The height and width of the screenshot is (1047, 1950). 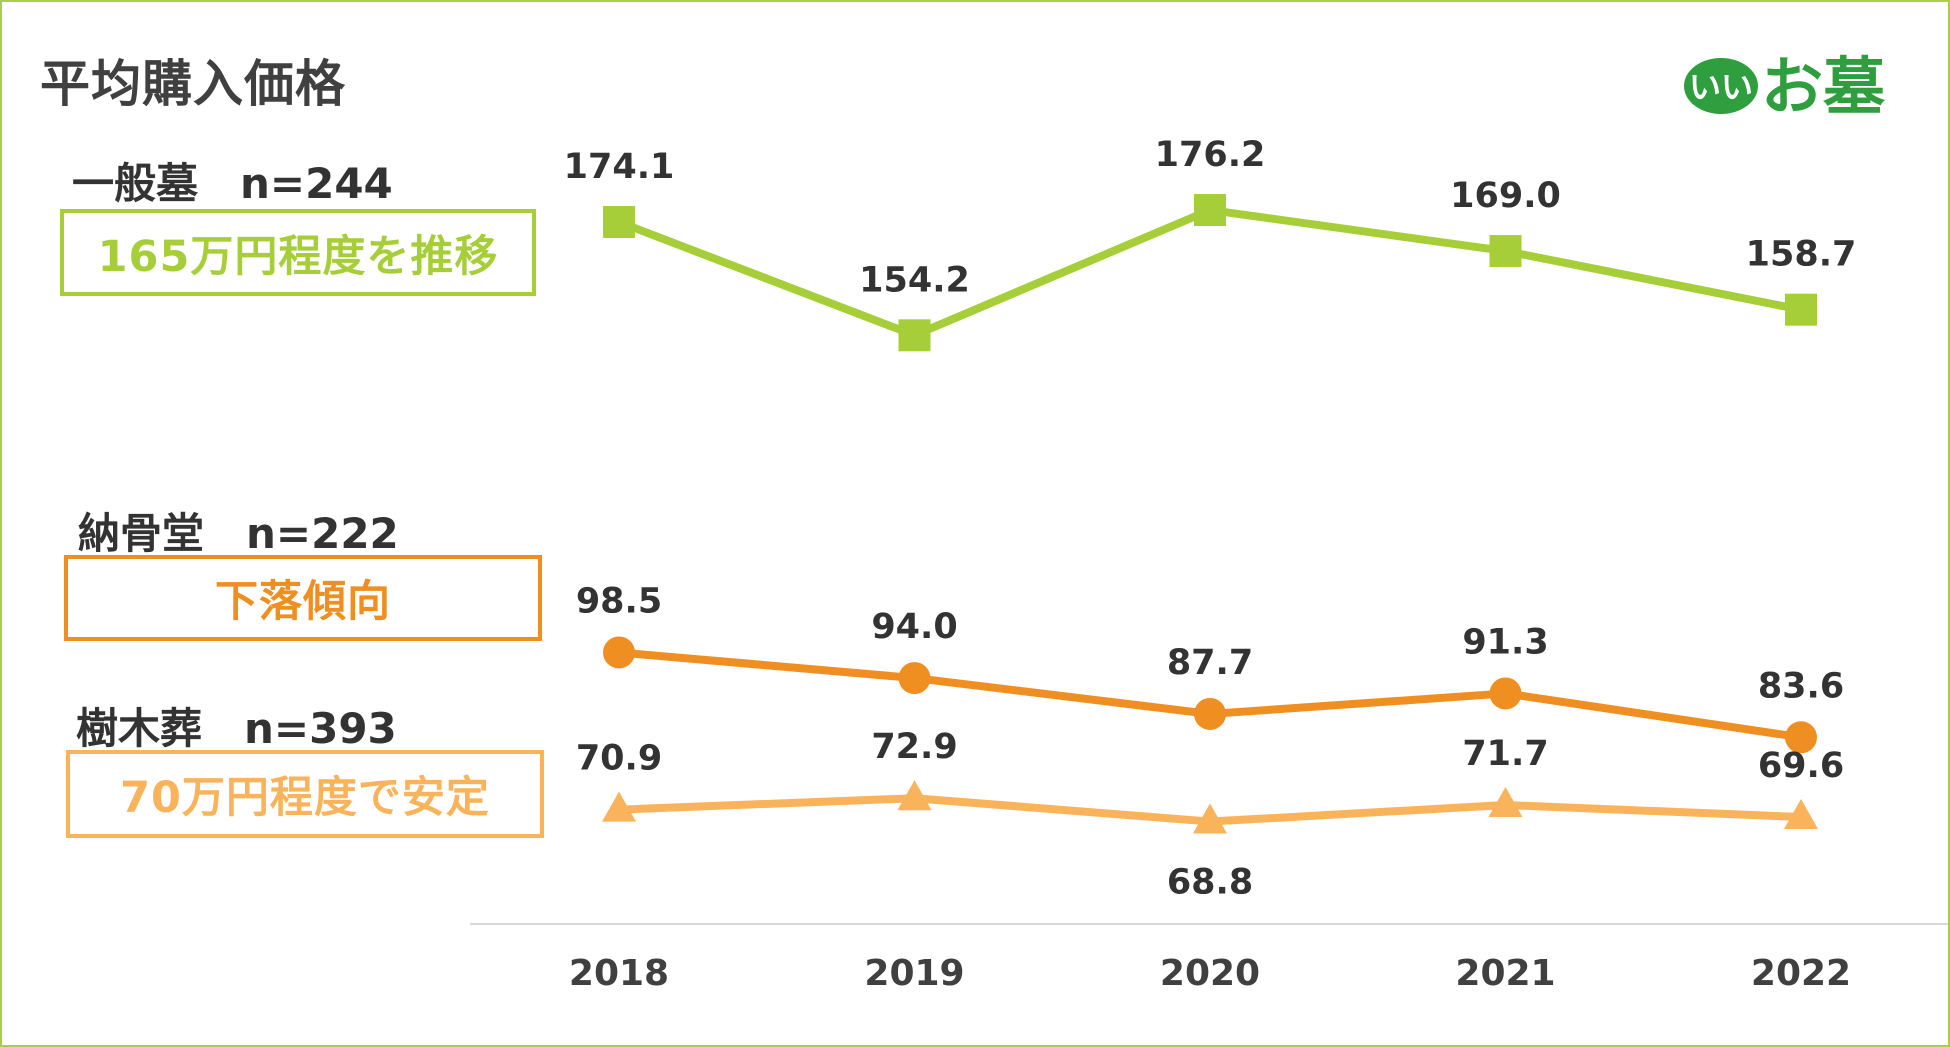 What do you see at coordinates (1210, 713) in the screenshot?
I see `marker-nokotsudo-2020` at bounding box center [1210, 713].